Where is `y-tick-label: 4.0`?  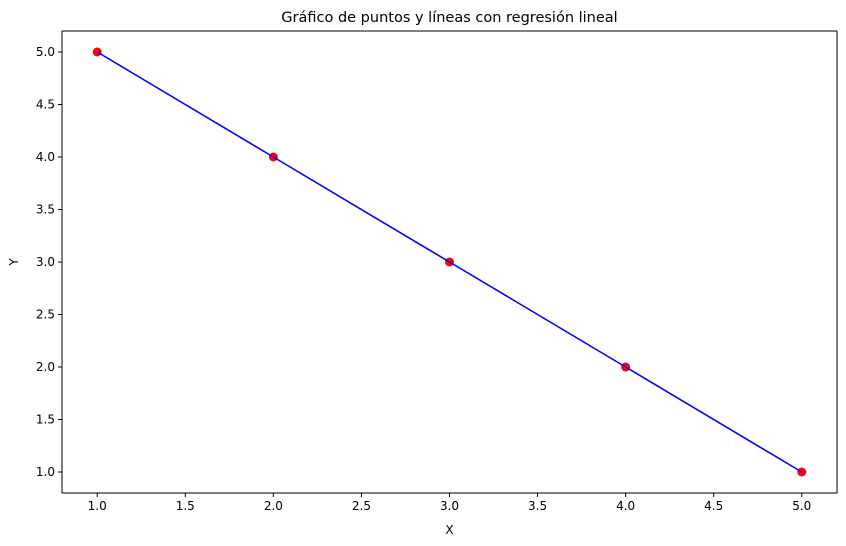
y-tick-label: 4.0 is located at coordinates (45, 157).